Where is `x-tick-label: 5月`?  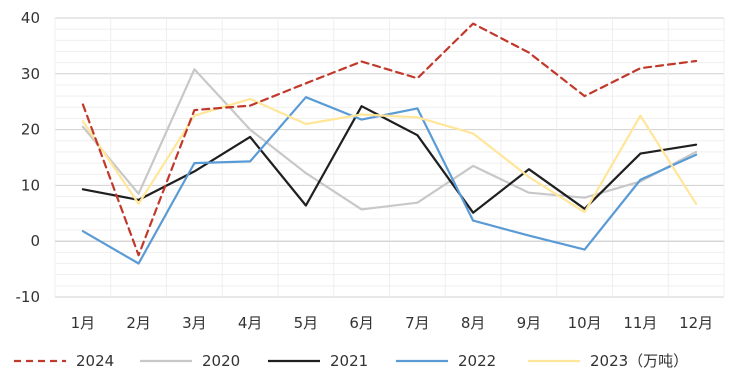
x-tick-label: 5月 is located at coordinates (306, 323).